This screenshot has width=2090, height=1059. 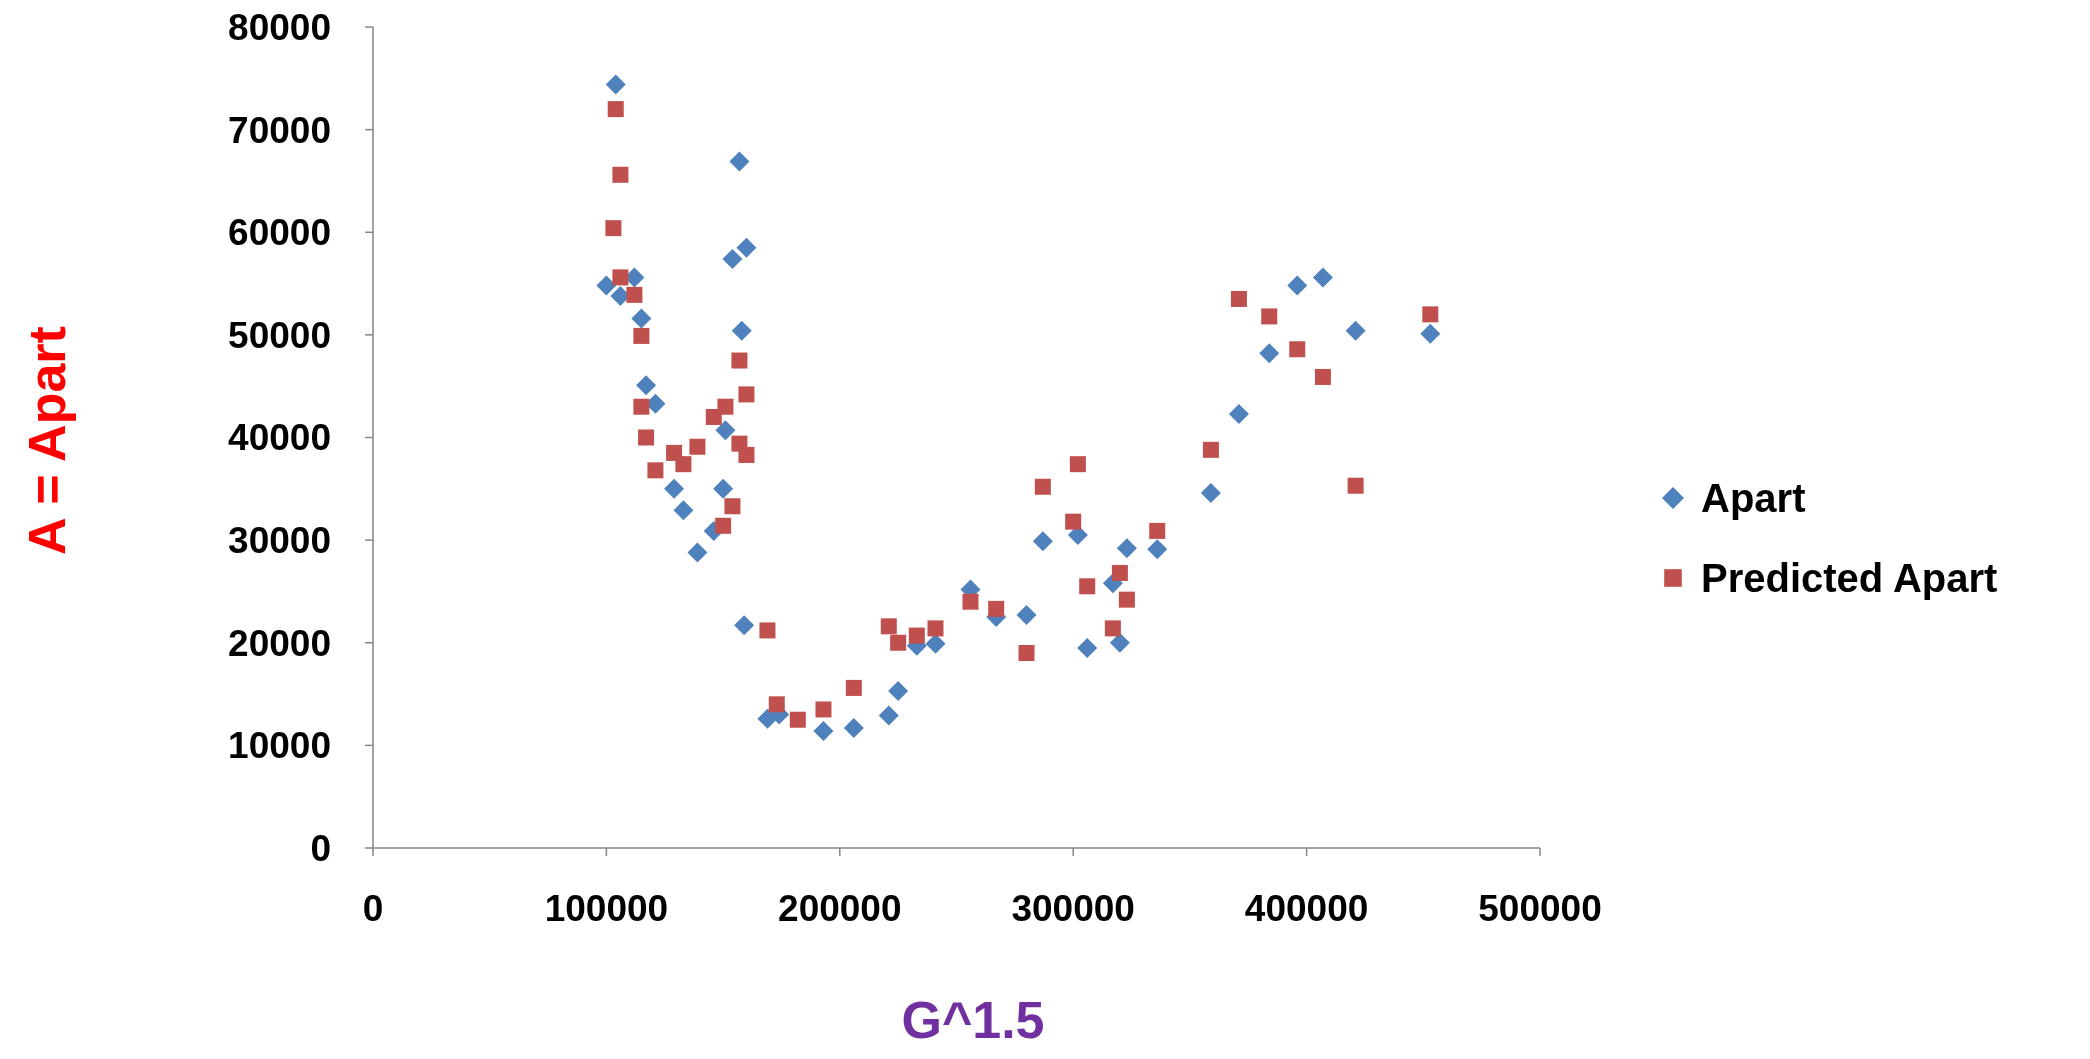 What do you see at coordinates (373, 908) in the screenshot?
I see `x-tick-label: 0` at bounding box center [373, 908].